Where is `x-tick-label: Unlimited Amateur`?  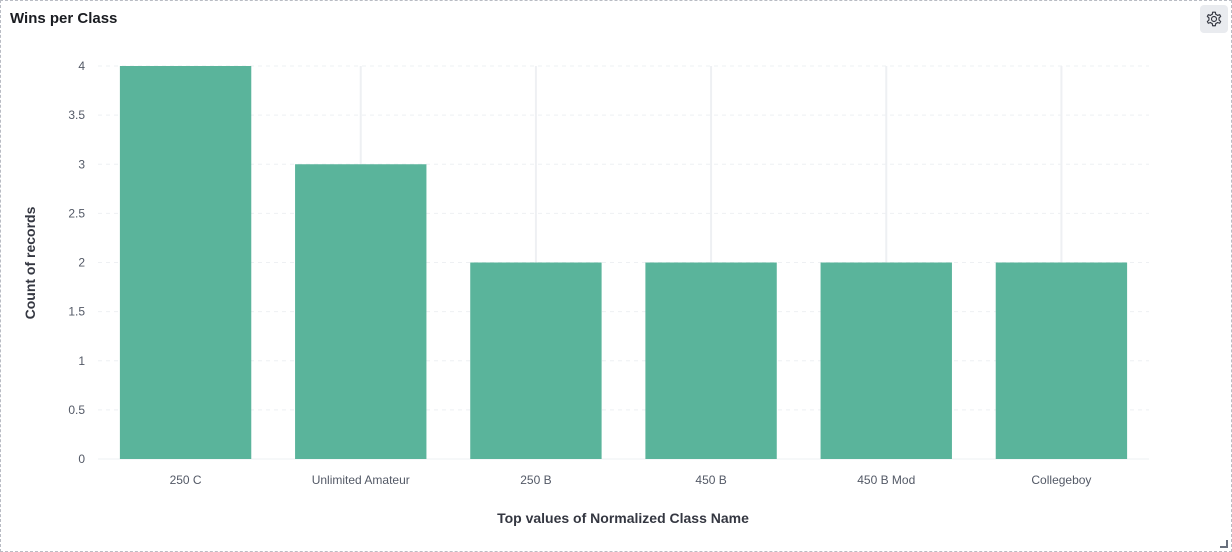
x-tick-label: Unlimited Amateur is located at coordinates (361, 480).